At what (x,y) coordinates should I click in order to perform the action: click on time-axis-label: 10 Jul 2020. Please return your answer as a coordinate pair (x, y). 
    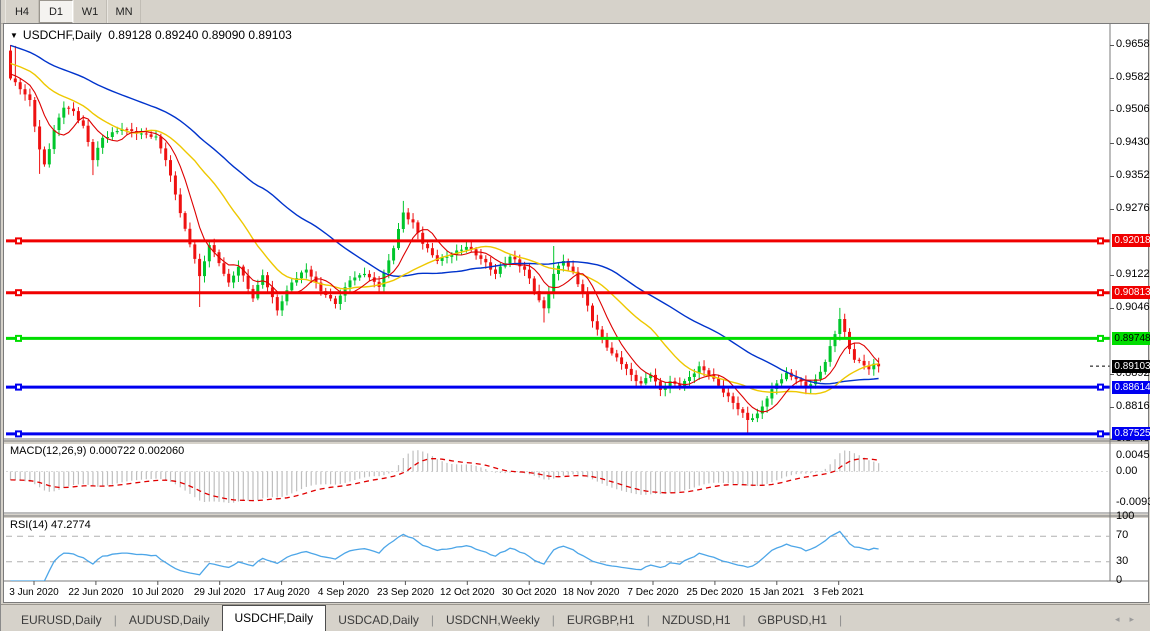
    Looking at the image, I should click on (157, 592).